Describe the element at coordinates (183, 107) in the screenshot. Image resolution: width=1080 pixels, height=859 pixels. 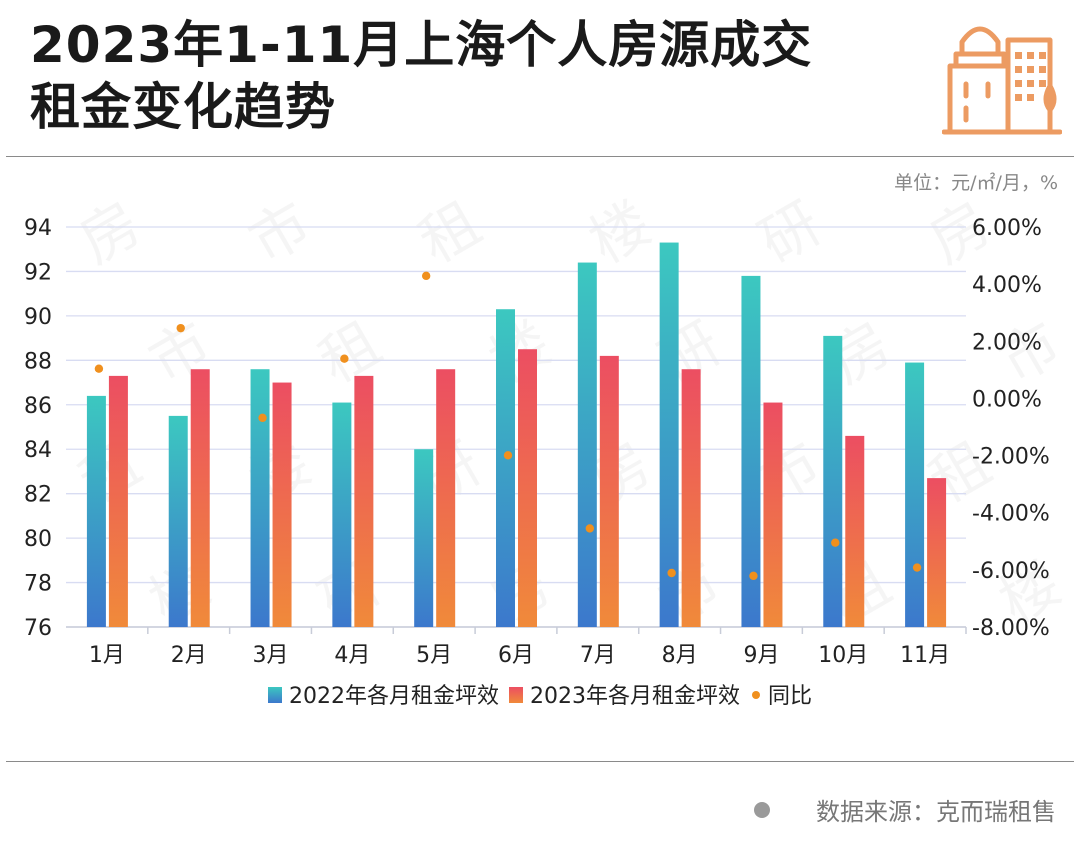
I see `title-line-2: 租金变化趋势` at that location.